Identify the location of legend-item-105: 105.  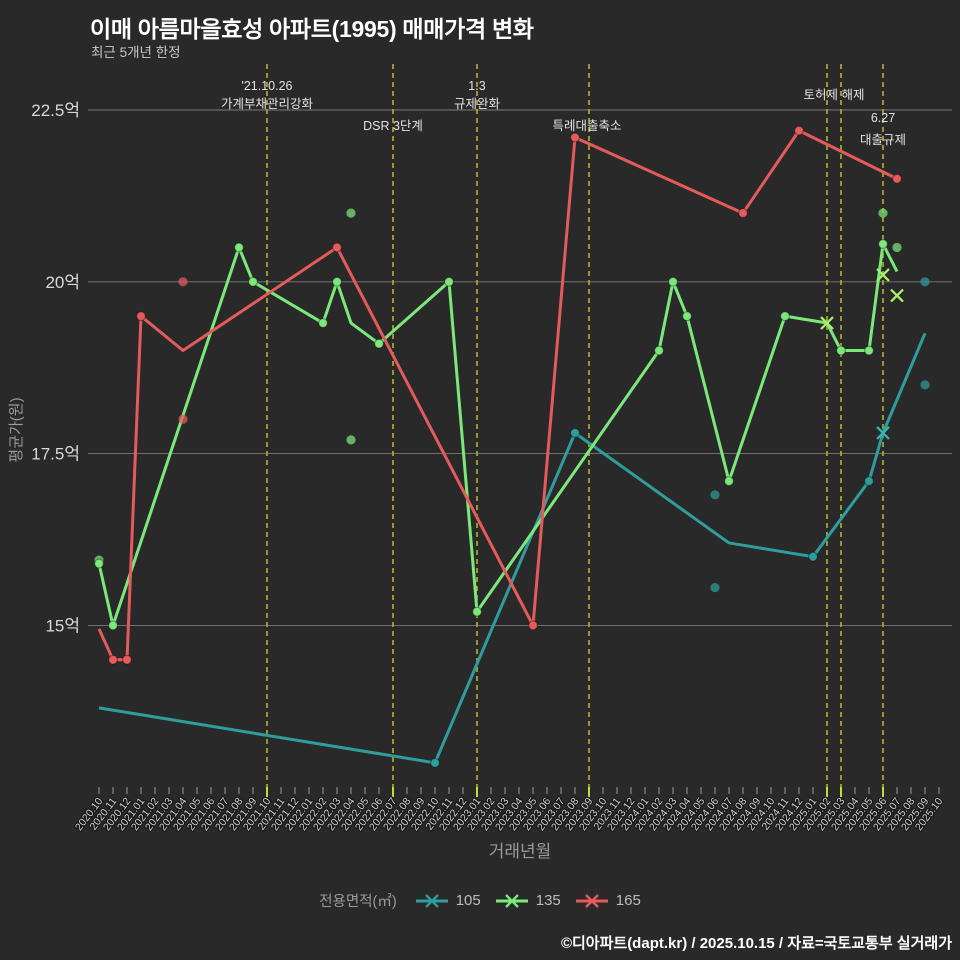
(448, 900).